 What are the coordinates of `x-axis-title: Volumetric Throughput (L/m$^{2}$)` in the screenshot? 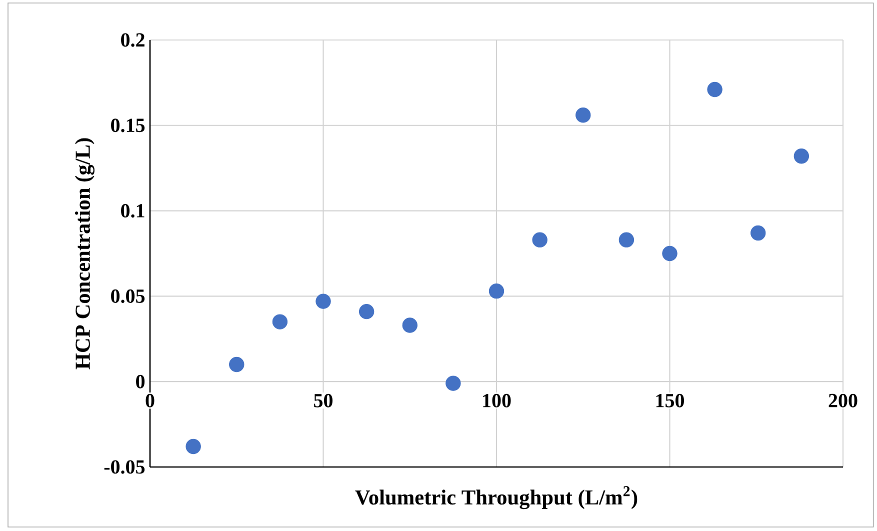 It's located at (496, 498).